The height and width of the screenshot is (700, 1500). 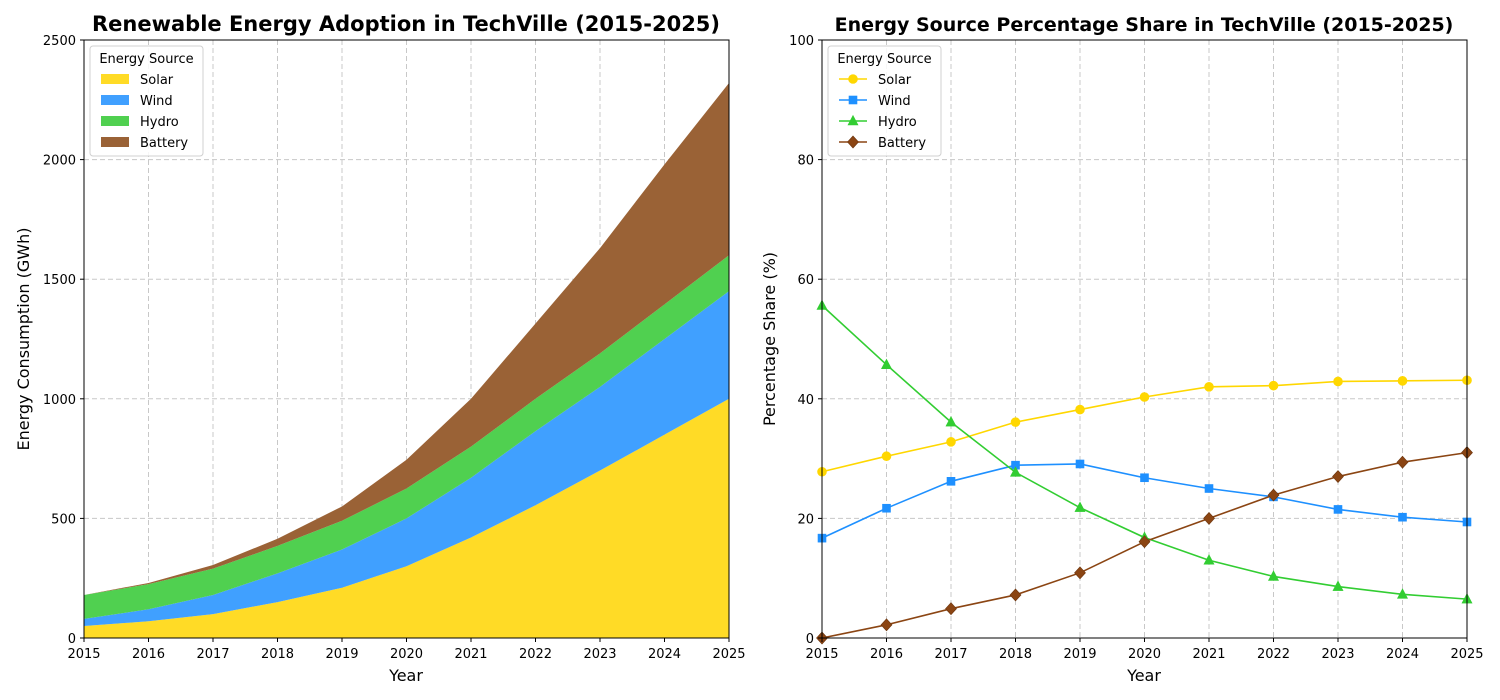 I want to click on y-tick-label: 500, so click(x=63, y=519).